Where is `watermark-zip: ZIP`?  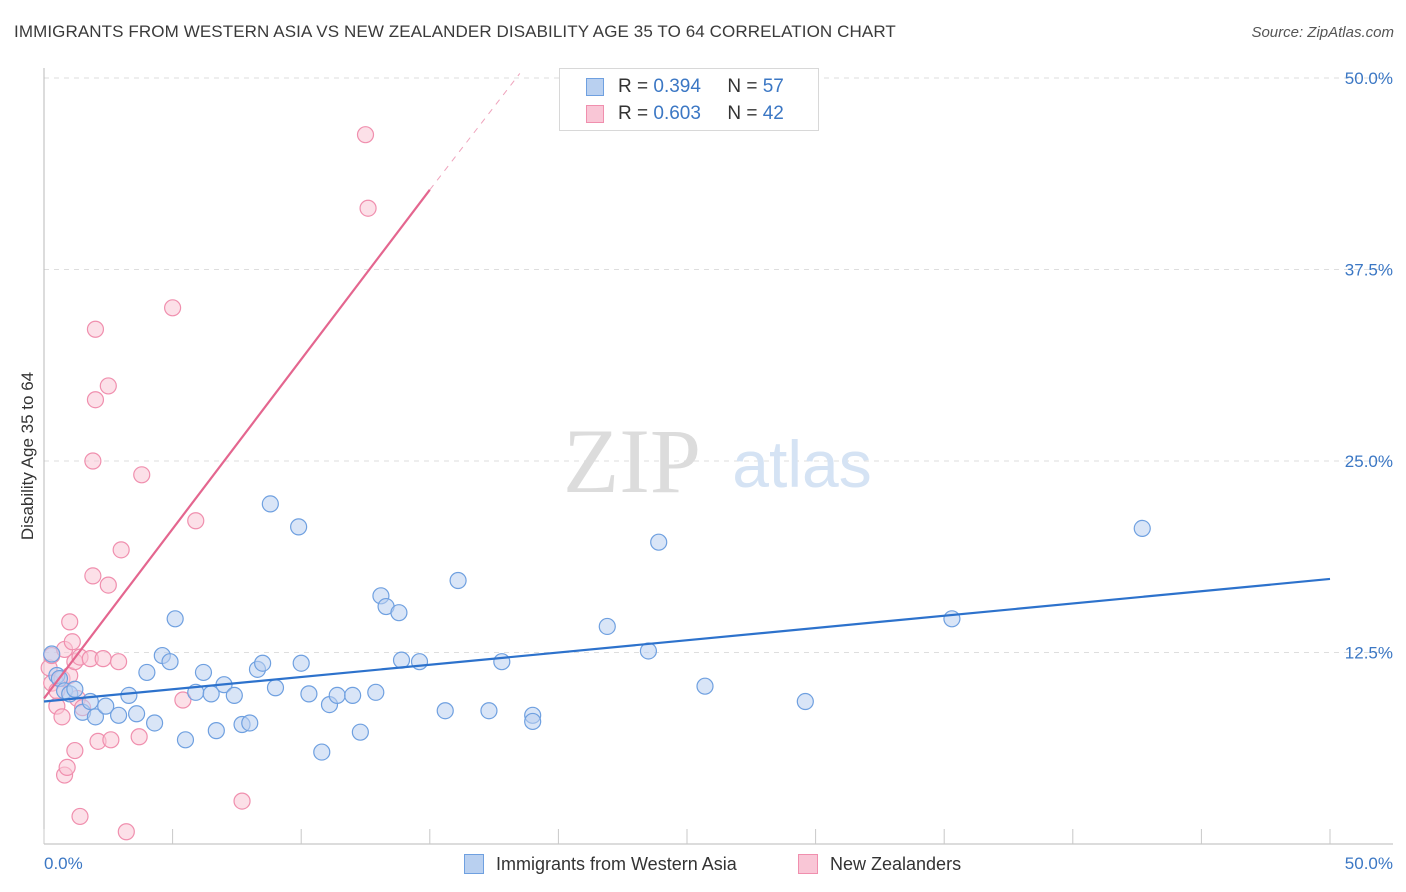 watermark-zip: ZIP is located at coordinates (632, 461).